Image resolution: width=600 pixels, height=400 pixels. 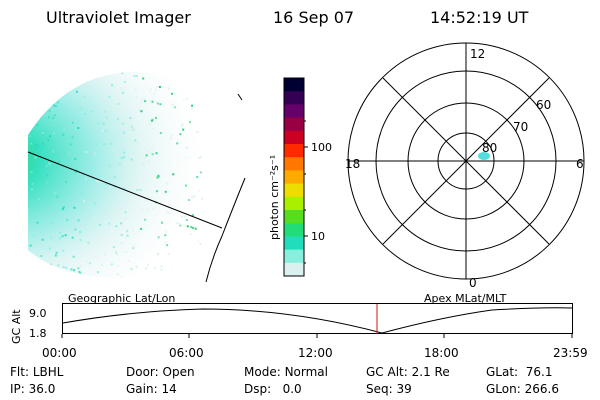 What do you see at coordinates (122, 298) in the screenshot?
I see `altplot-left-title: Geographic Lat/Lon` at bounding box center [122, 298].